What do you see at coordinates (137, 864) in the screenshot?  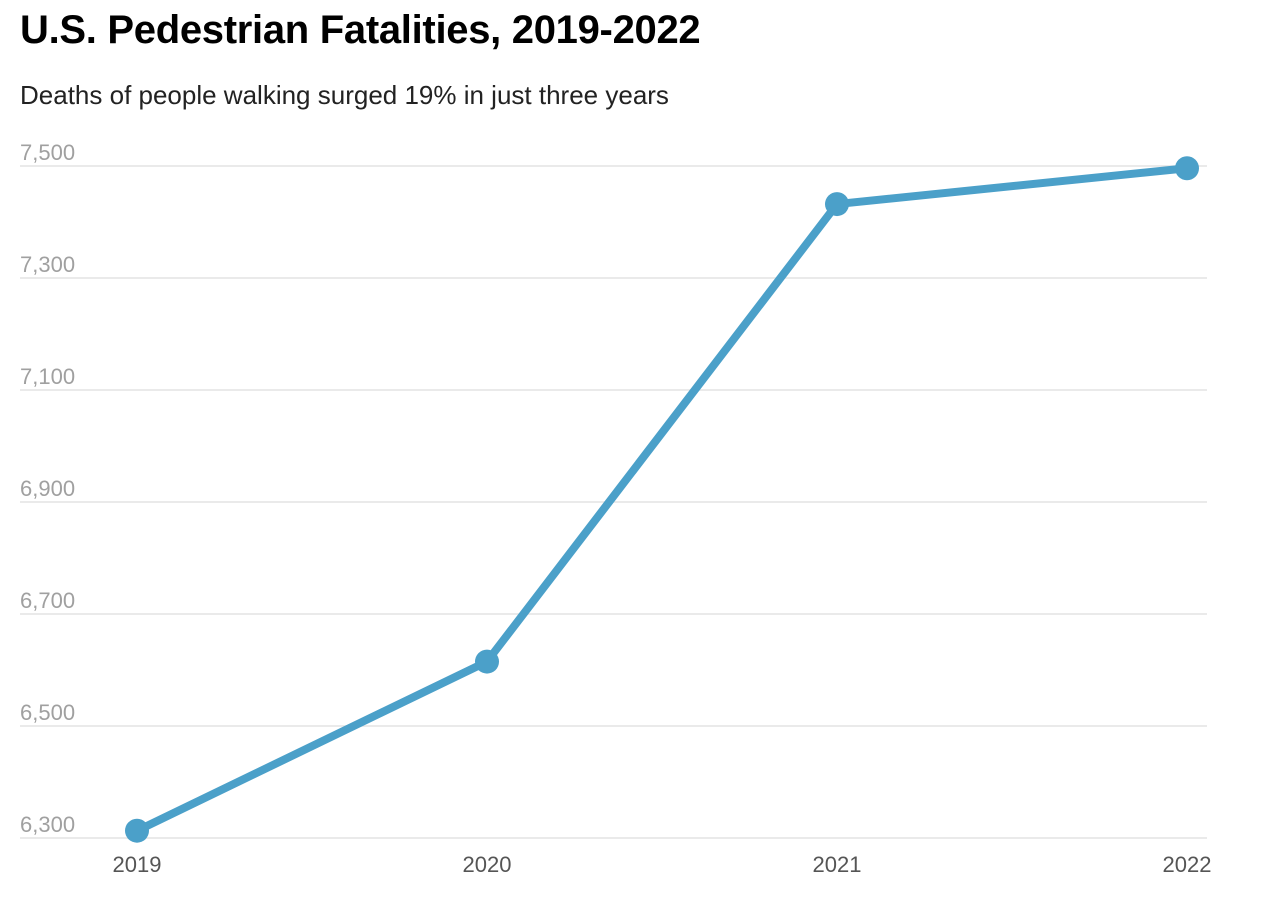 I see `x-tick-label: 2019` at bounding box center [137, 864].